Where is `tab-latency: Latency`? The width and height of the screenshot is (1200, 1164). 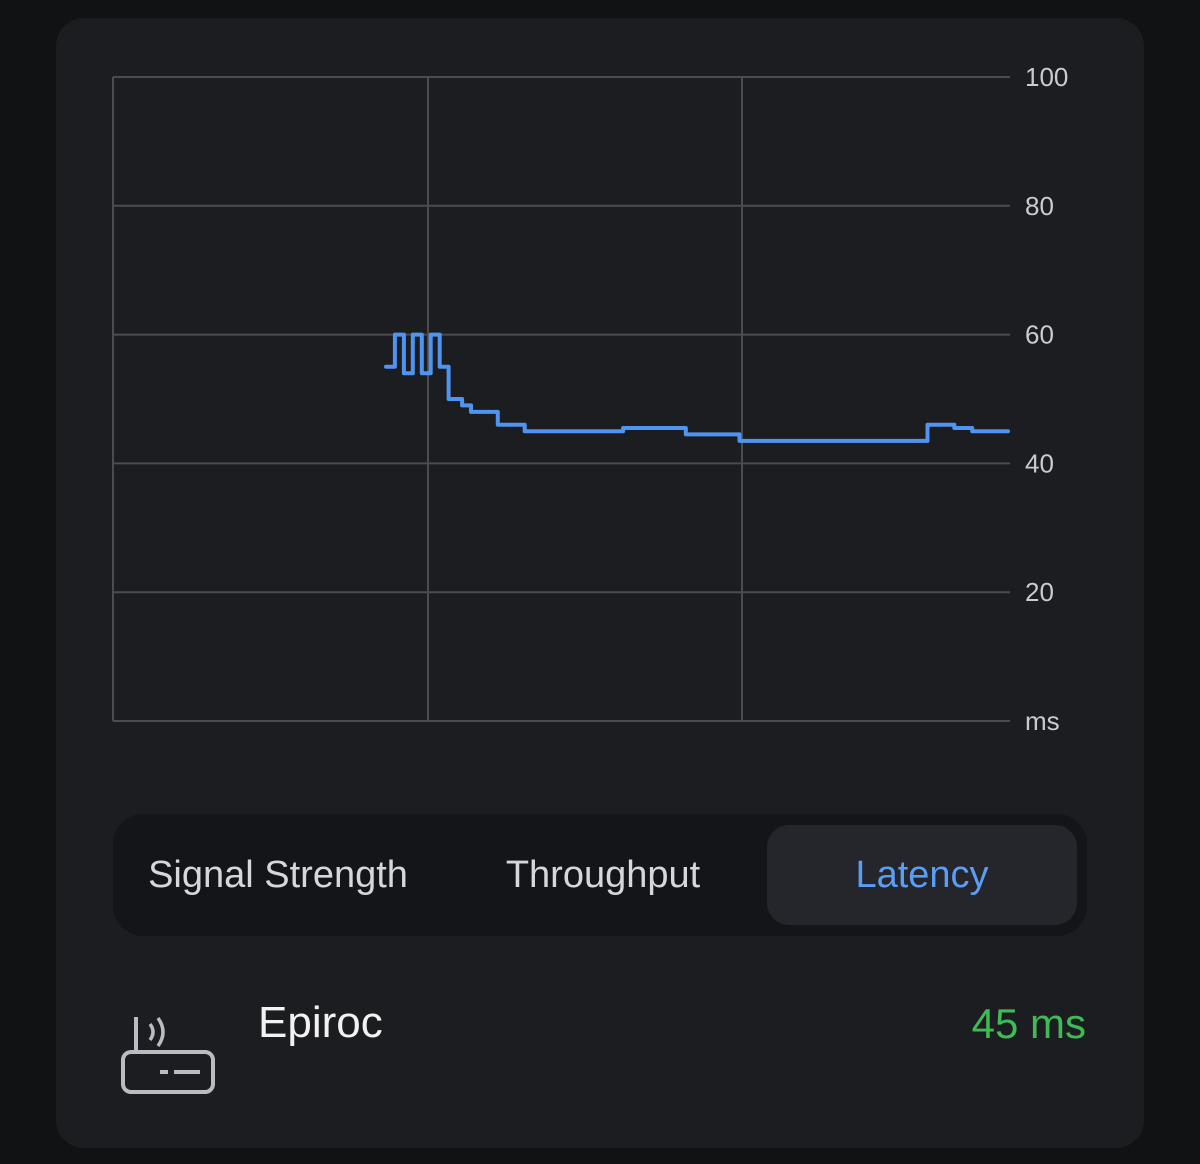 tab-latency: Latency is located at coordinates (922, 875).